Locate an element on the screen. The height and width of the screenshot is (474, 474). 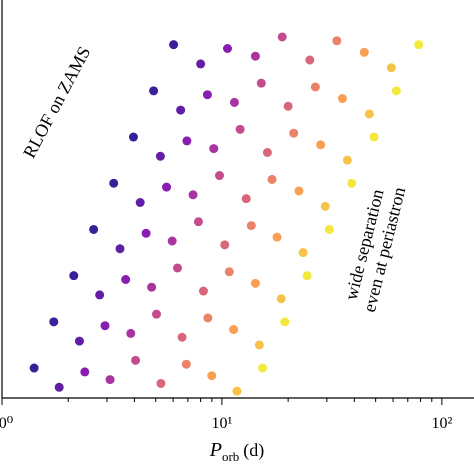
annotation: RLOF on ZAMS is located at coordinates (56, 102).